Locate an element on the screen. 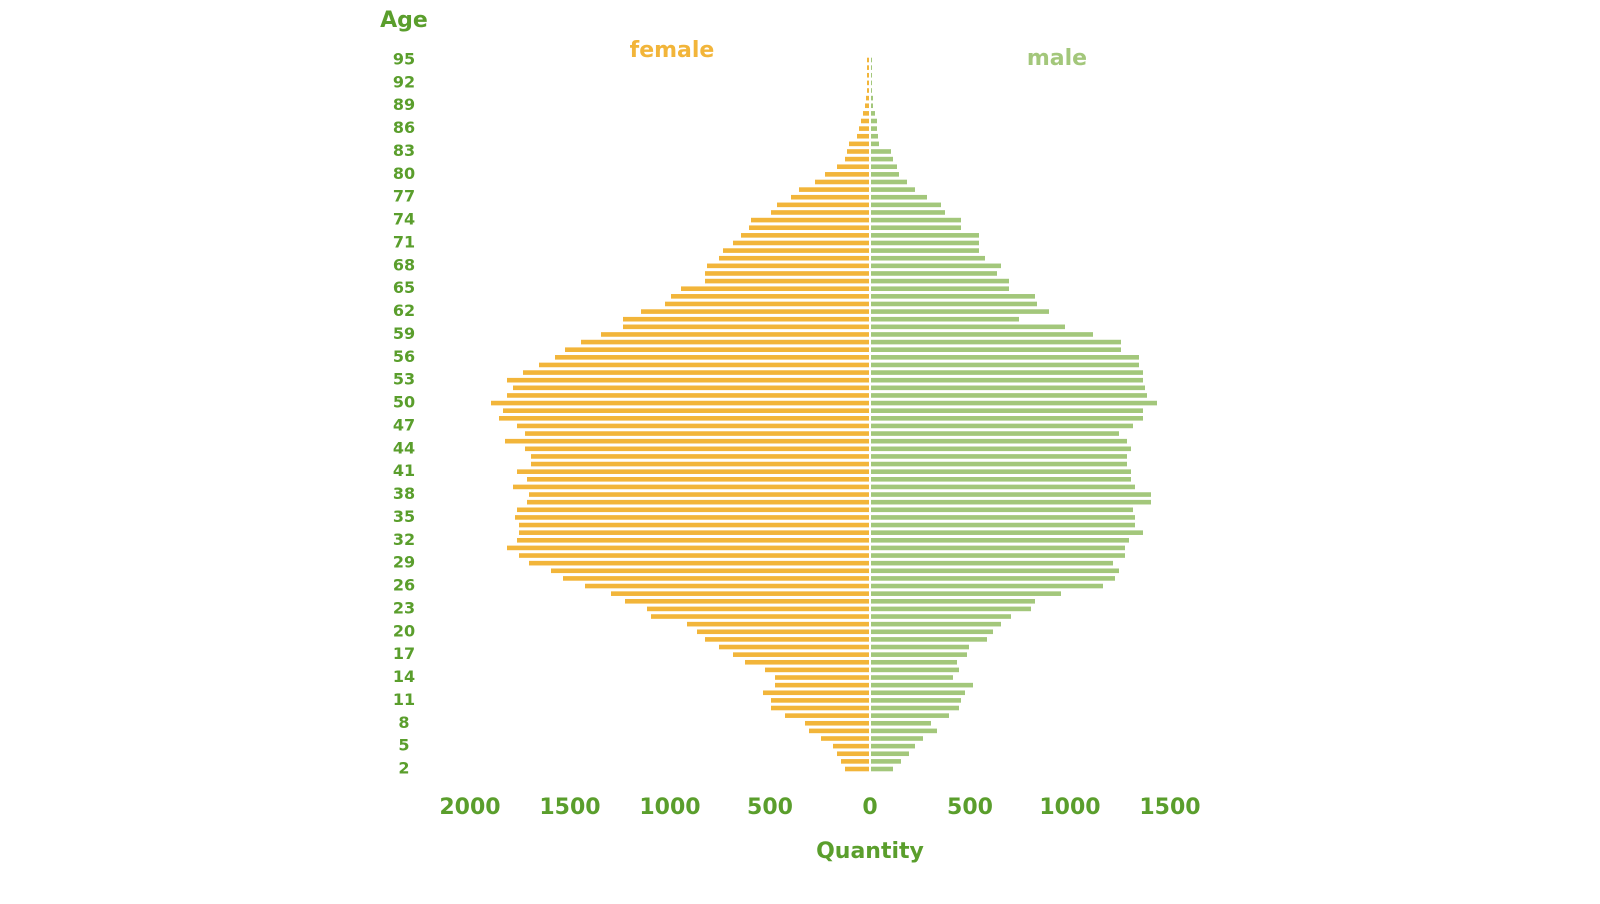 This screenshot has height=904, width=1600. y-tick-label: 44 is located at coordinates (404, 447).